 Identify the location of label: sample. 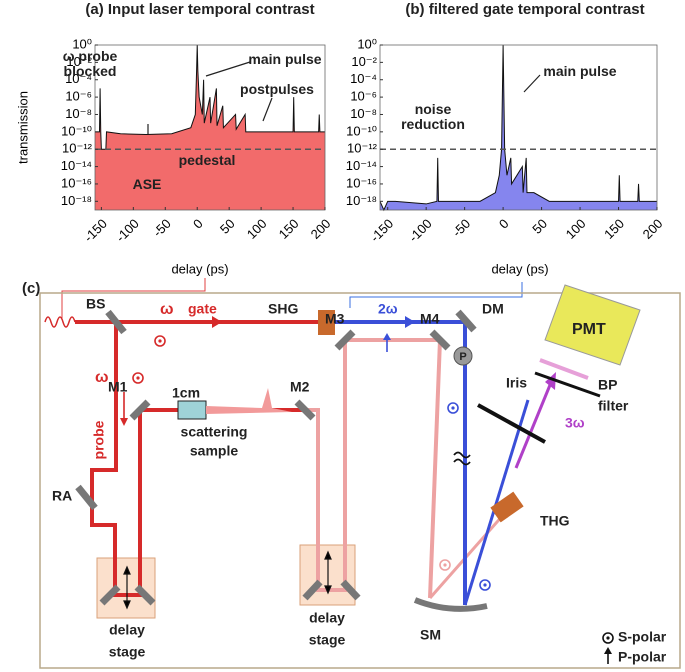
(214, 451).